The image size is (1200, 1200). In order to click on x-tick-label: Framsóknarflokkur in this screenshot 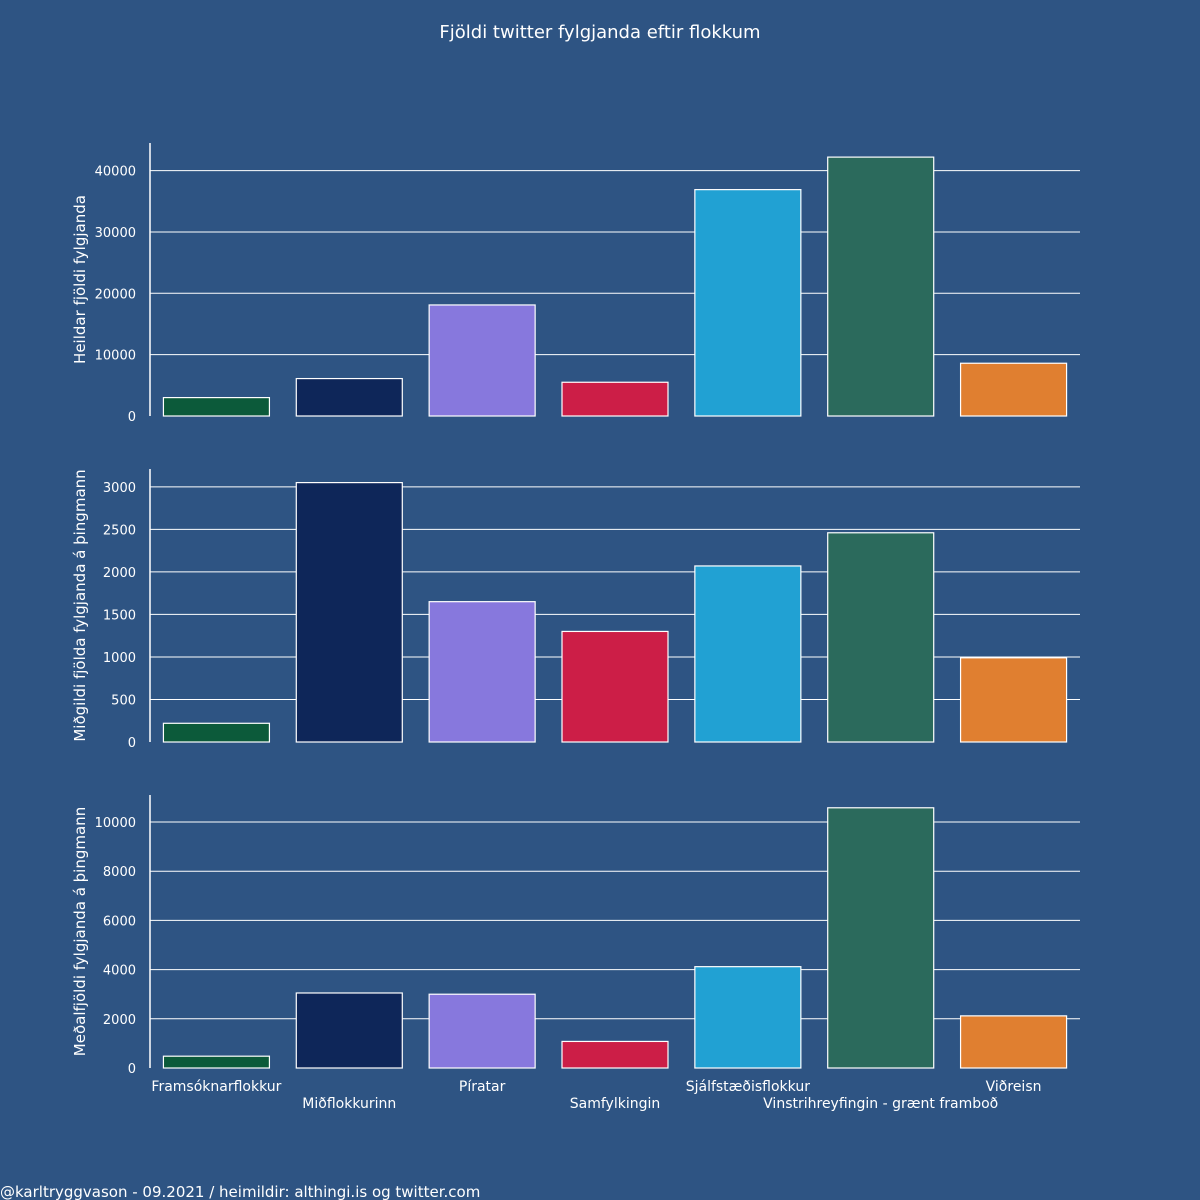, I will do `click(216, 1087)`.